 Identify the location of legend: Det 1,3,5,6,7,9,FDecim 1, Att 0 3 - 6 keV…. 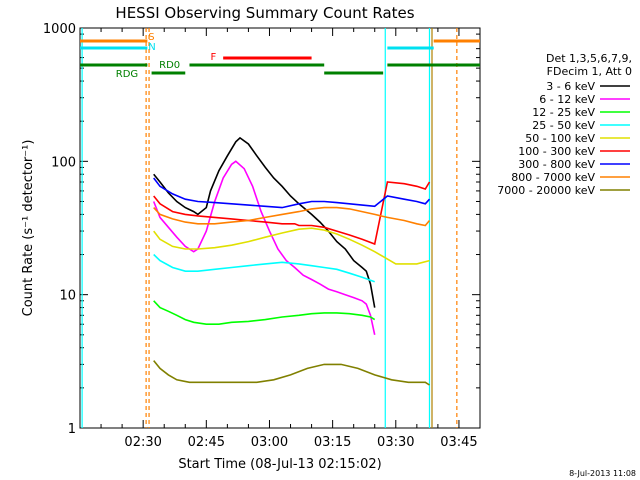
(564, 124).